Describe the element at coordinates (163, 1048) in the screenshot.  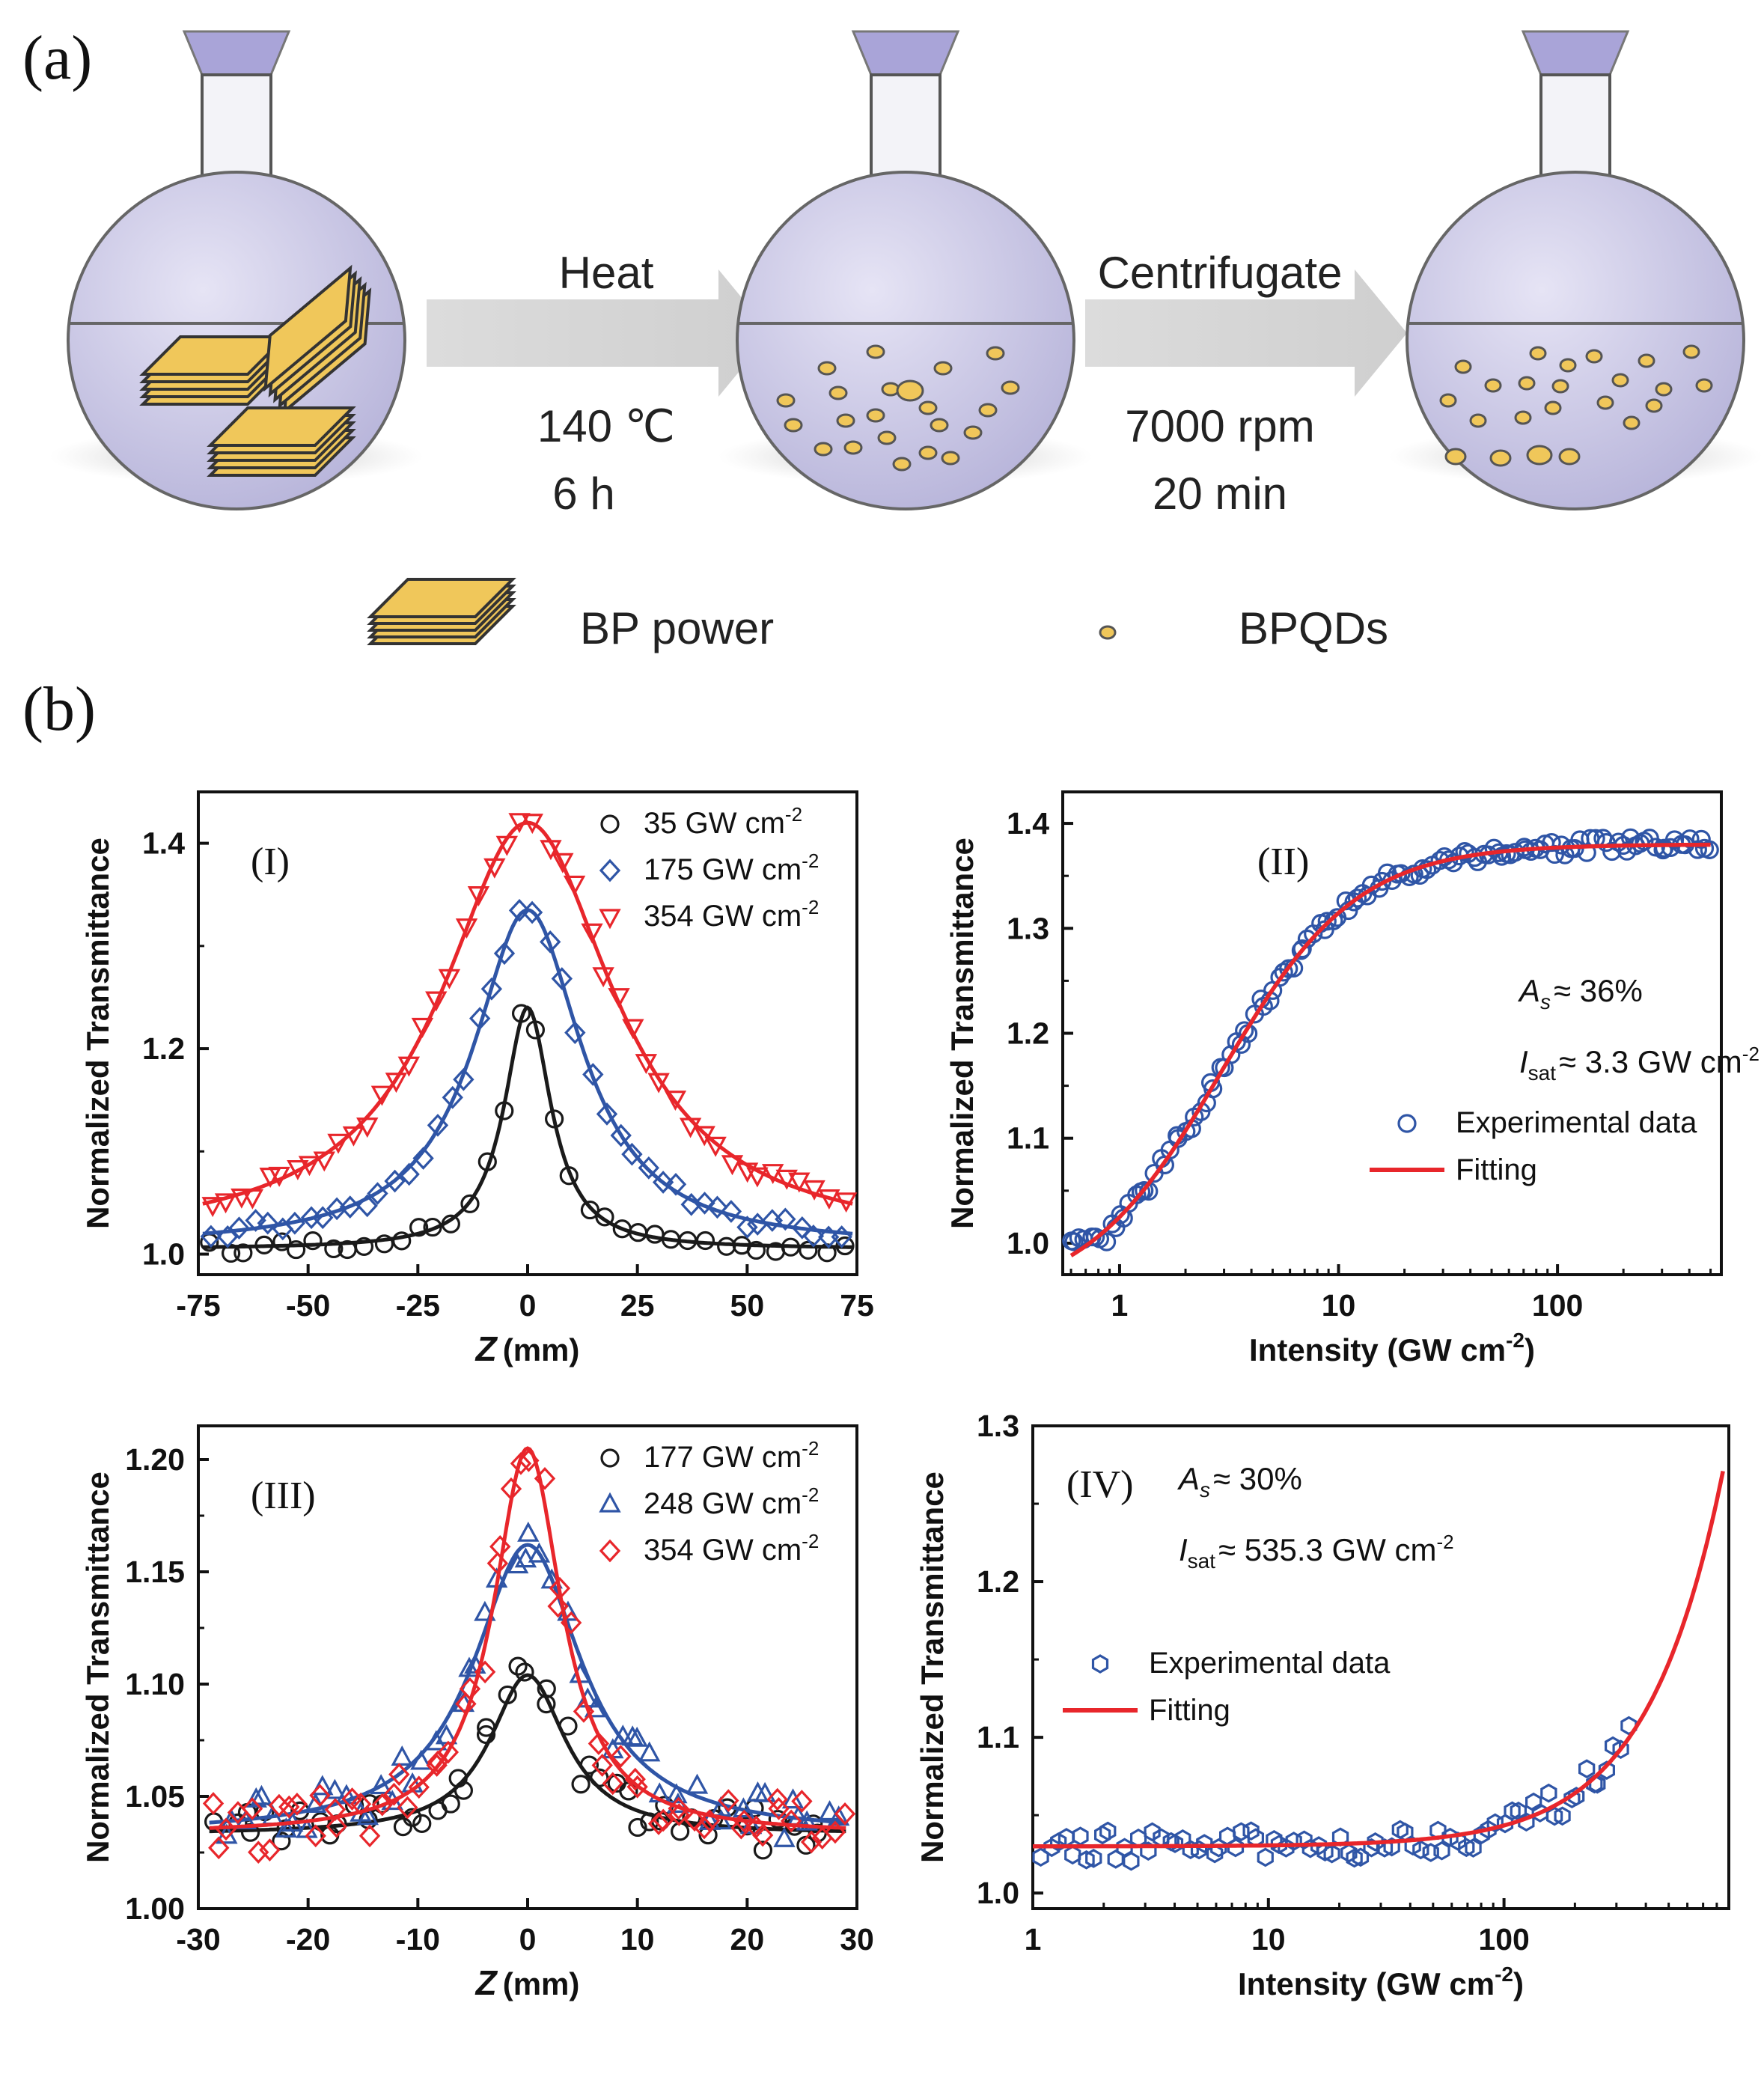
I see `y-tick-label: 1.2` at that location.